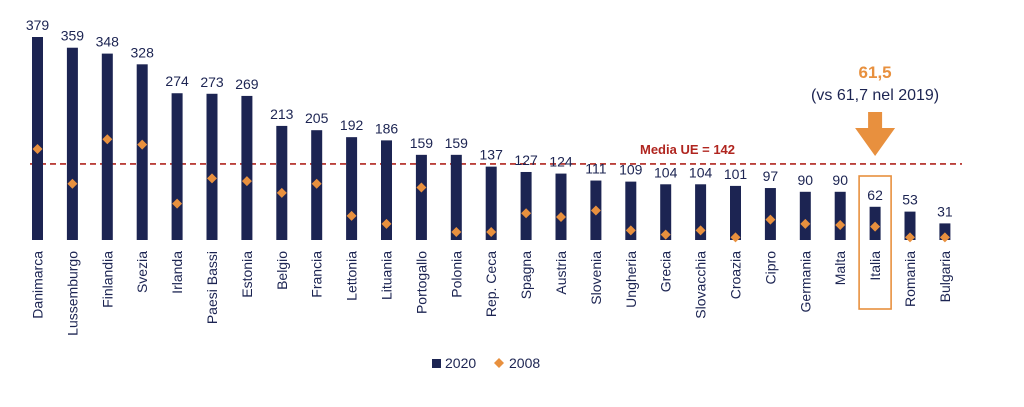 Image resolution: width=1024 pixels, height=407 pixels. I want to click on value-label: 273, so click(212, 82).